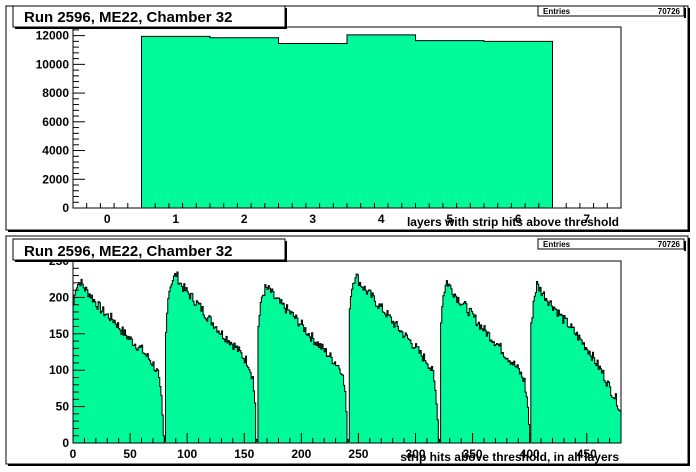  Describe the element at coordinates (415, 454) in the screenshot. I see `x-tick-label: 300` at that location.